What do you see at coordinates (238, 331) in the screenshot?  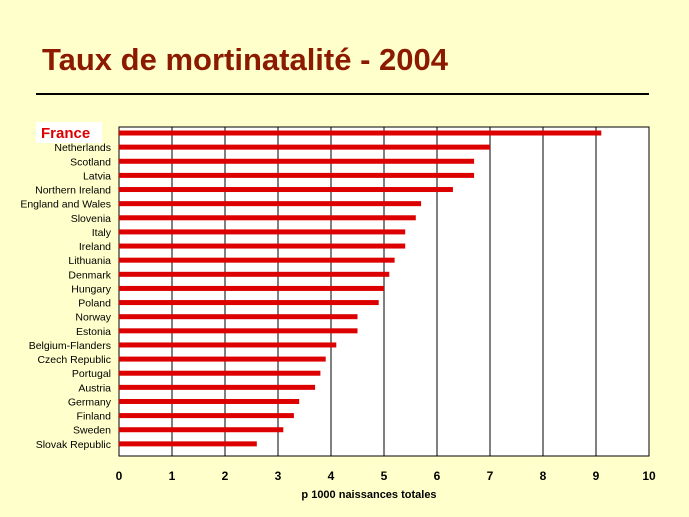 I see `bar-estonia` at bounding box center [238, 331].